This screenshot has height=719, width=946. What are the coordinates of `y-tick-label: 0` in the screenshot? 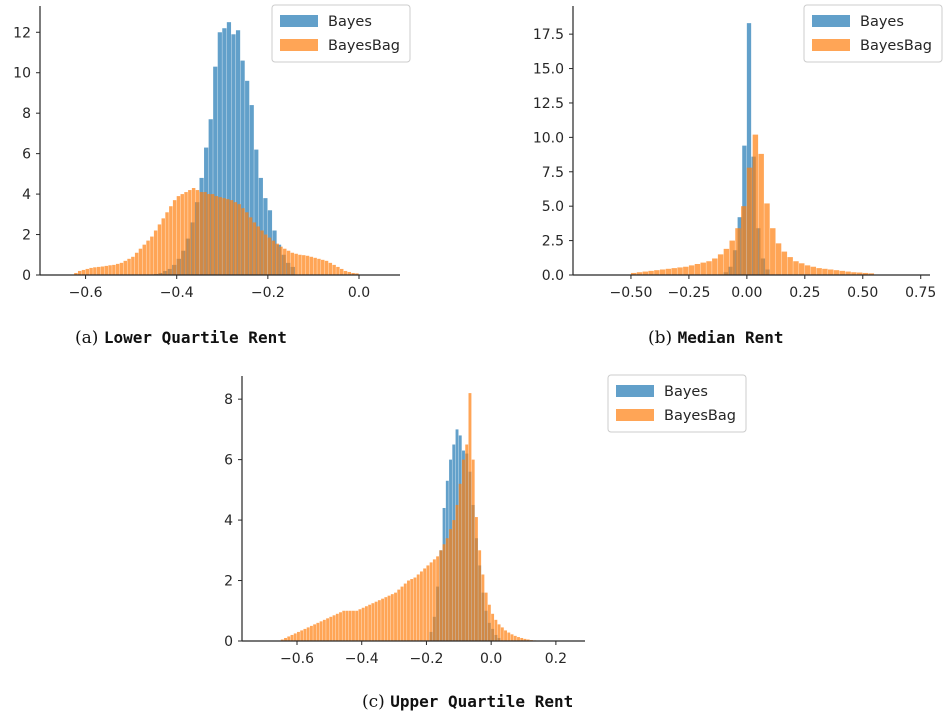 It's located at (26, 276).